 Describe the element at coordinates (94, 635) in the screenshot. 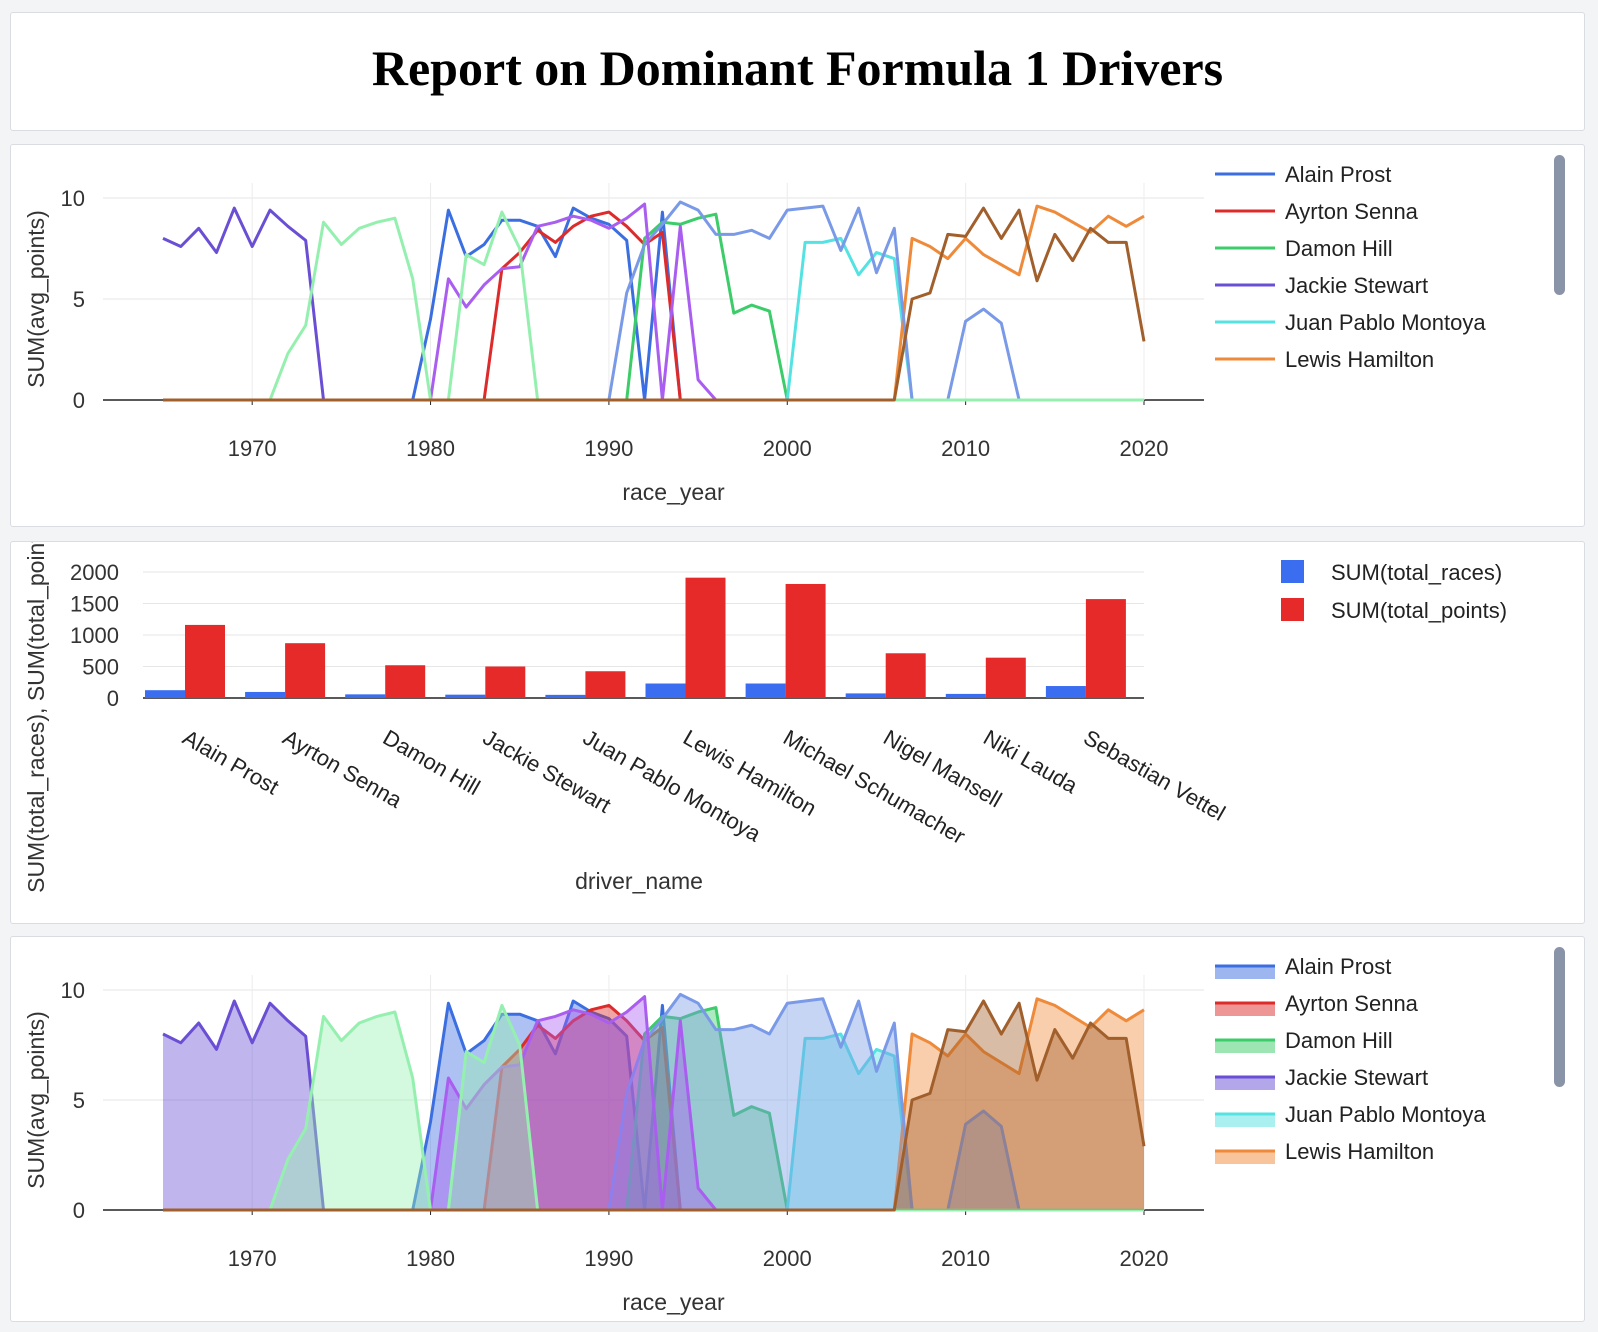

I see `y-tick-label: 1000` at that location.